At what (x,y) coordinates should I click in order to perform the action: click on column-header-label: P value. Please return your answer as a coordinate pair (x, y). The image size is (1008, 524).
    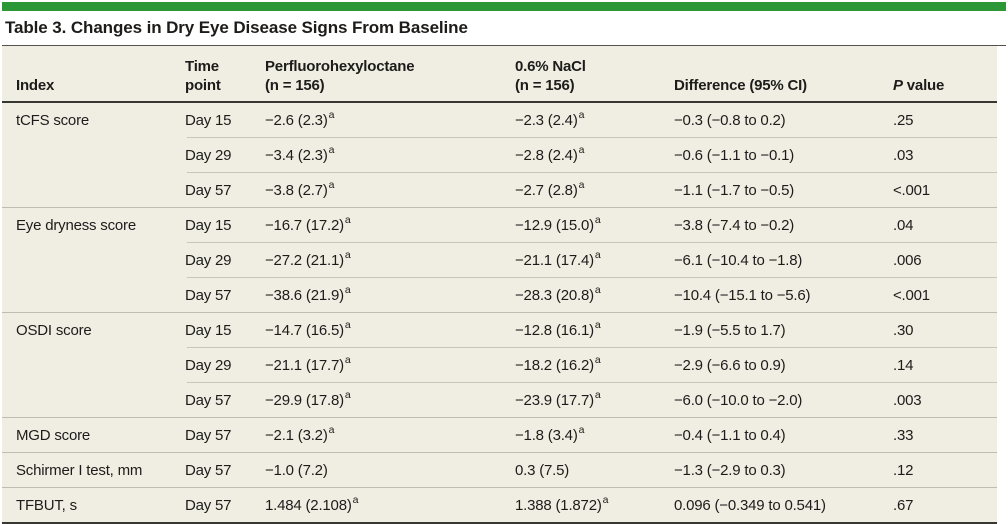
    Looking at the image, I should click on (945, 85).